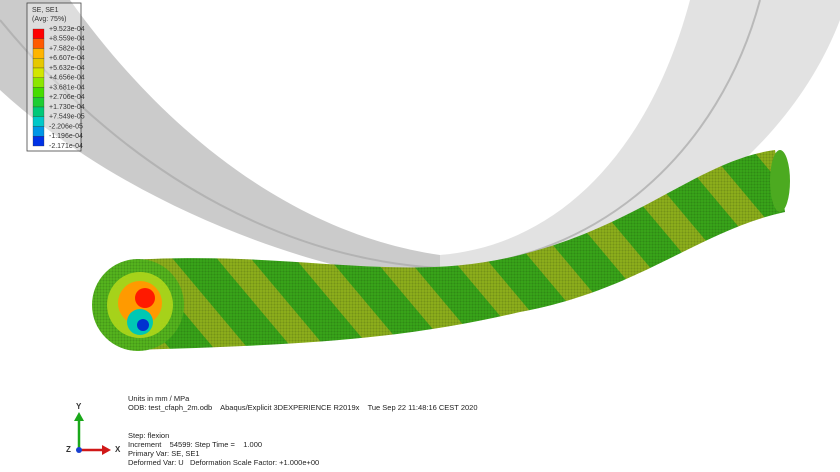 The height and width of the screenshot is (472, 840). What do you see at coordinates (106, 450) in the screenshot?
I see `triad-x-head` at bounding box center [106, 450].